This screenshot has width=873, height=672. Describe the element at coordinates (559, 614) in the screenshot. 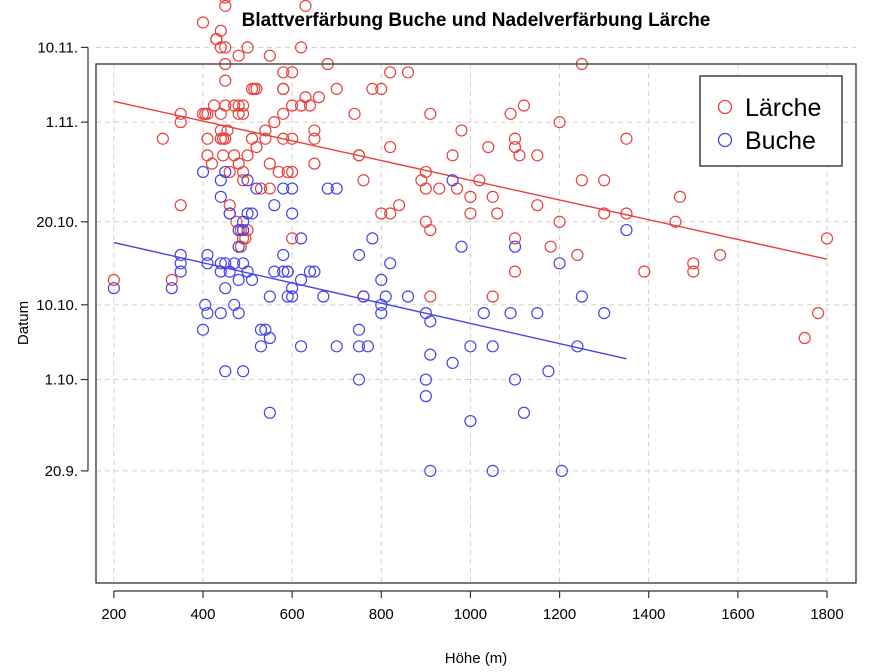

I see `x-tick-label: 1200` at that location.